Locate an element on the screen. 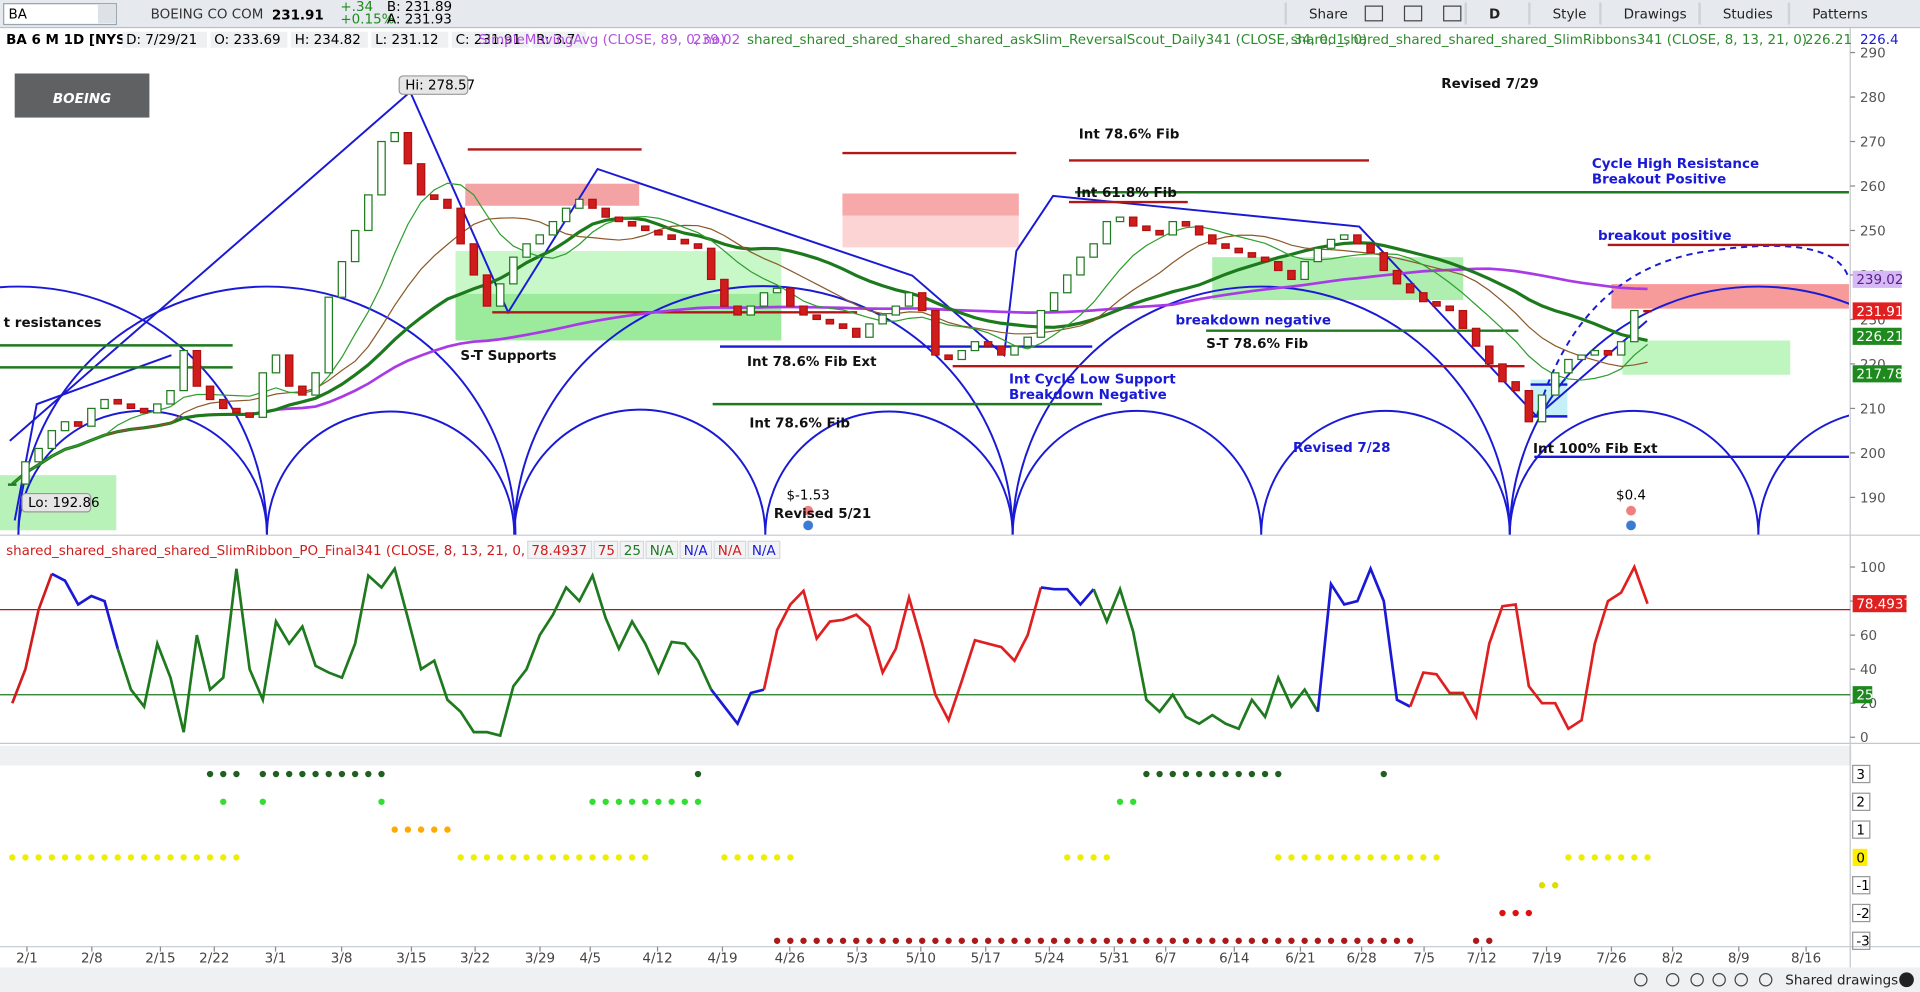 The width and height of the screenshot is (1920, 992). zone is located at coordinates (930, 204).